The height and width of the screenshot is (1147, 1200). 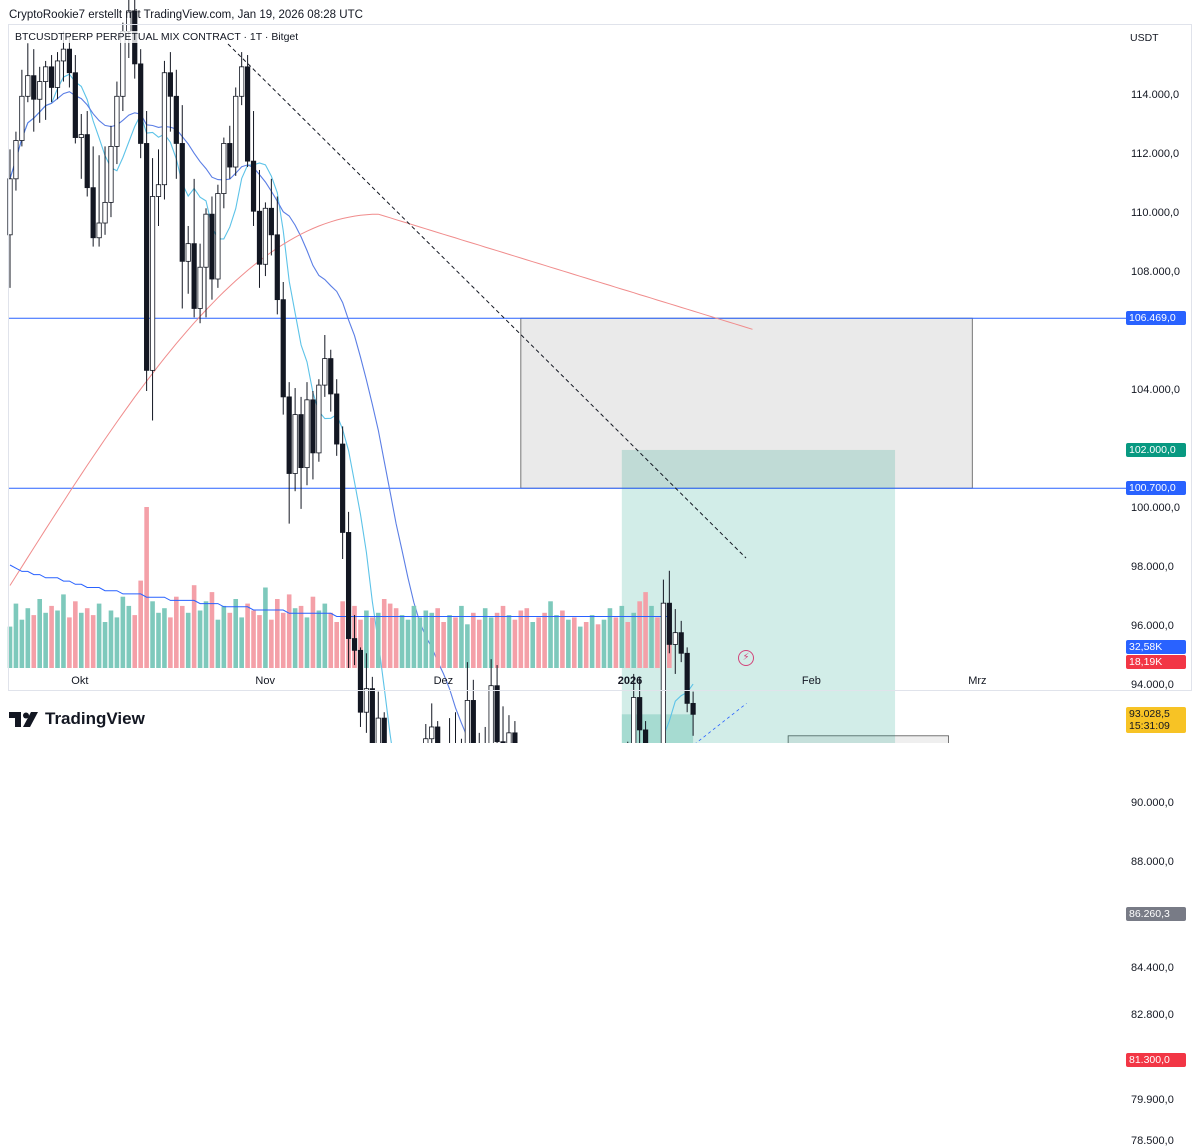 I want to click on volume-tag: 32,58K, so click(x=1156, y=647).